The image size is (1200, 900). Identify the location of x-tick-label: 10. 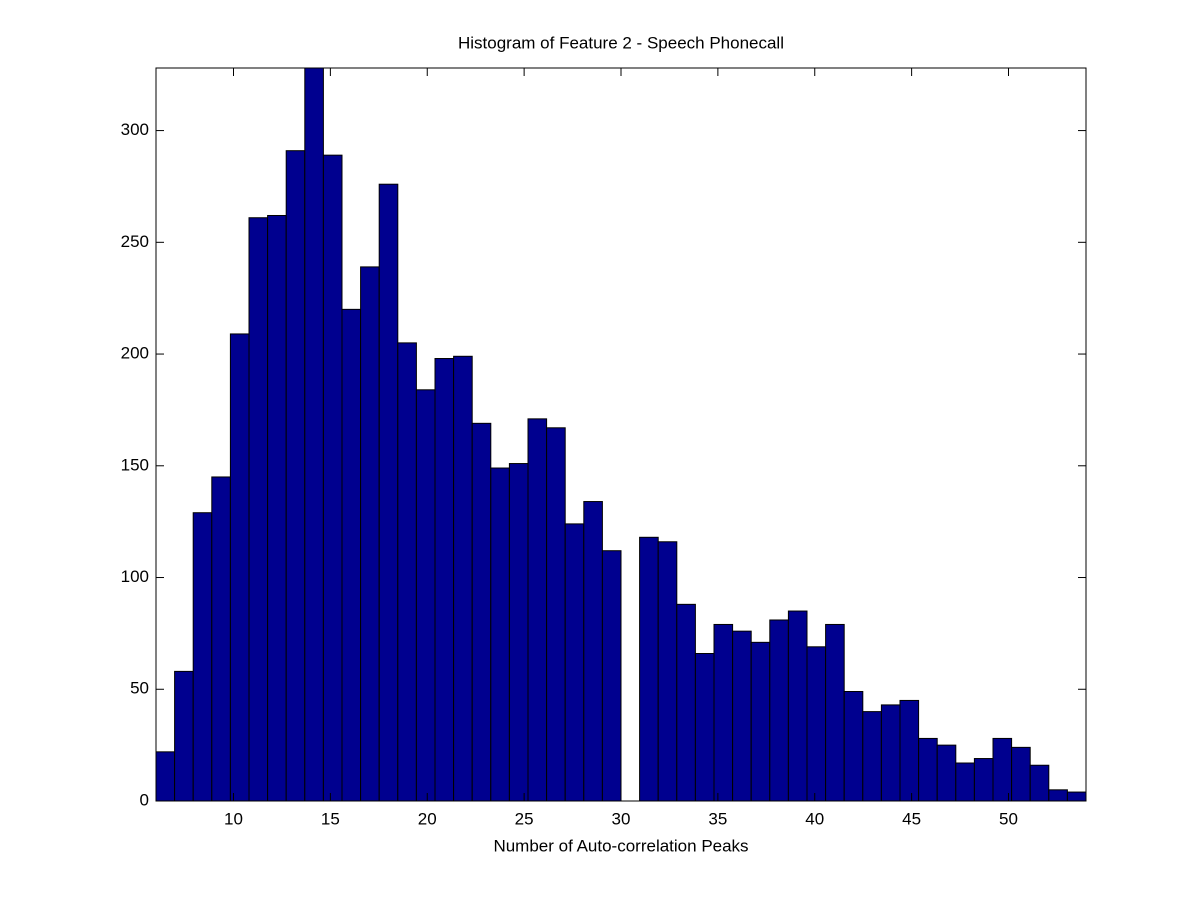
(233, 818).